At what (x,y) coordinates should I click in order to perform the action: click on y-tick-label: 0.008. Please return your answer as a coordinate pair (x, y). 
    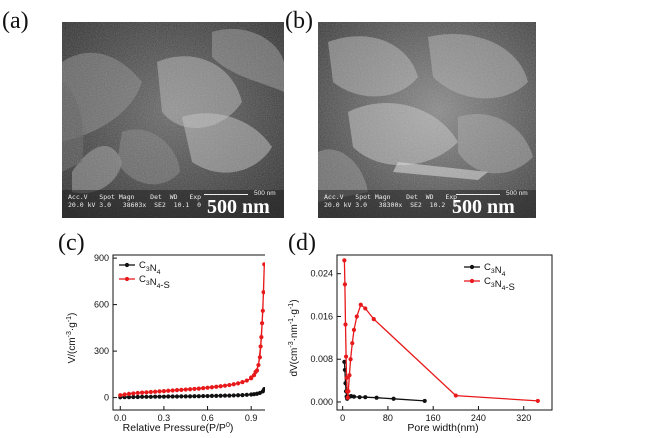
    Looking at the image, I should click on (321, 359).